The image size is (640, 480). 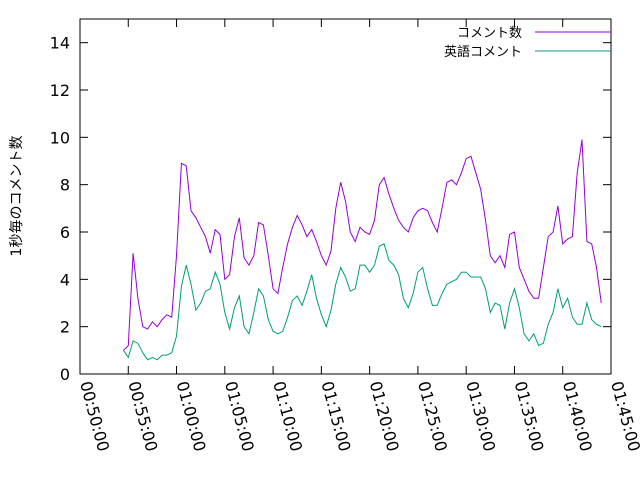 What do you see at coordinates (65, 327) in the screenshot?
I see `y-tick-label: 2` at bounding box center [65, 327].